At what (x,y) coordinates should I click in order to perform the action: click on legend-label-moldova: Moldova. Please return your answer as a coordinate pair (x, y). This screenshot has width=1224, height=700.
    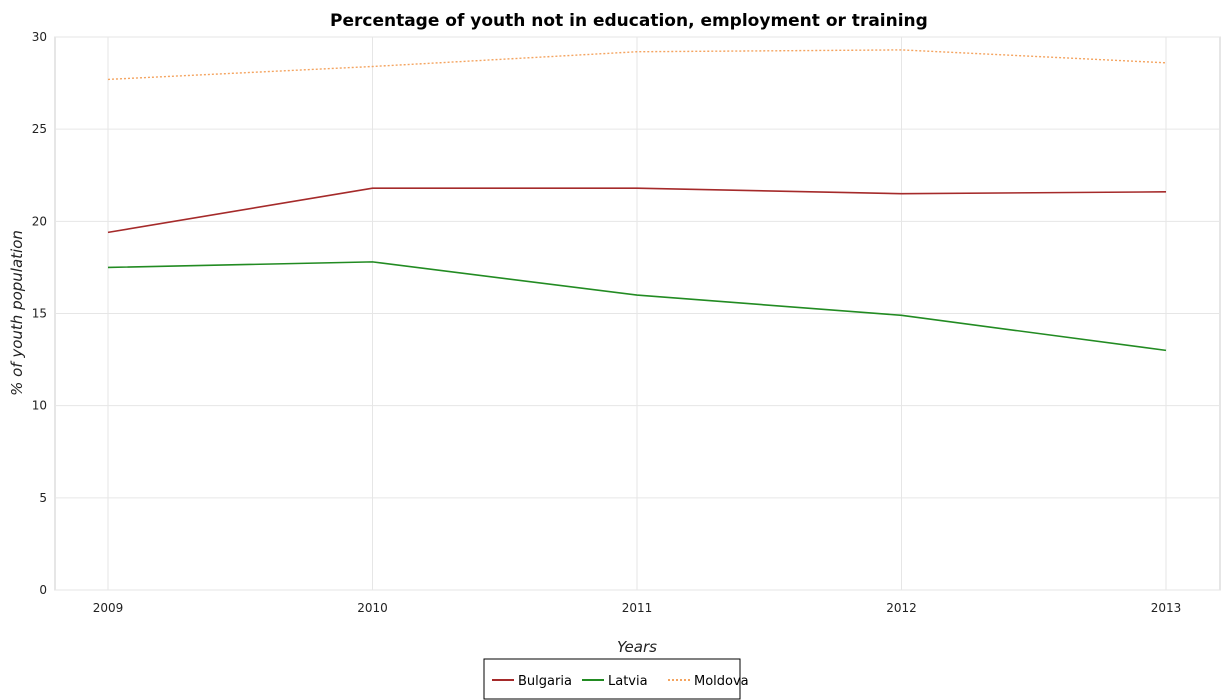
    Looking at the image, I should click on (721, 681).